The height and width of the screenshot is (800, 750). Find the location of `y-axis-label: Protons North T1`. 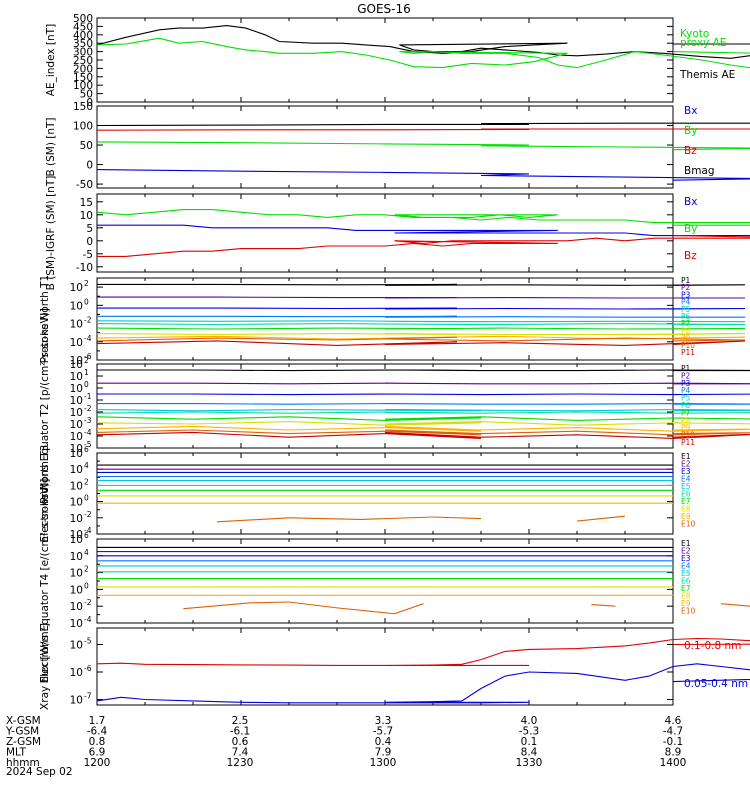

y-axis-label: Protons North T1 is located at coordinates (45, 319).